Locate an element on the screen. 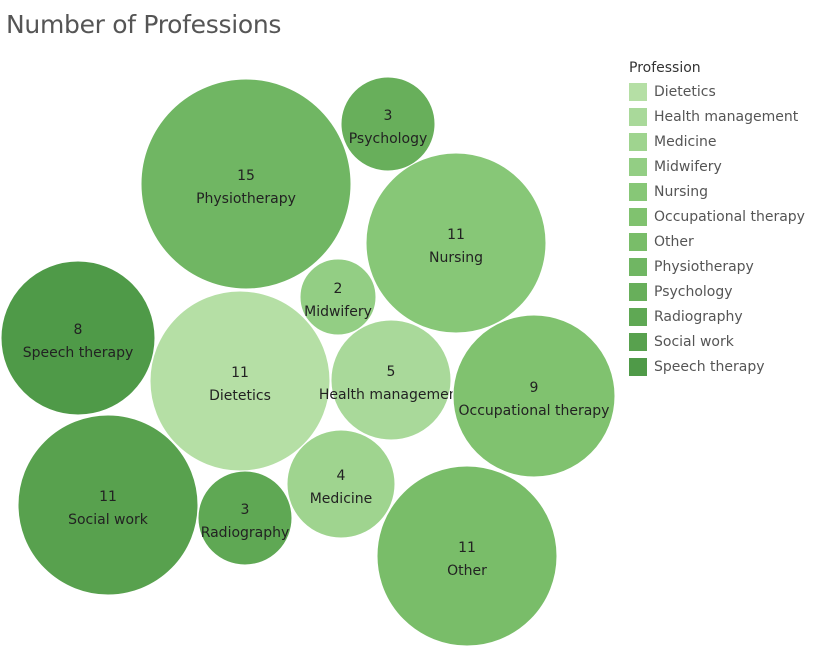  bubble-label: Psychology is located at coordinates (388, 139).